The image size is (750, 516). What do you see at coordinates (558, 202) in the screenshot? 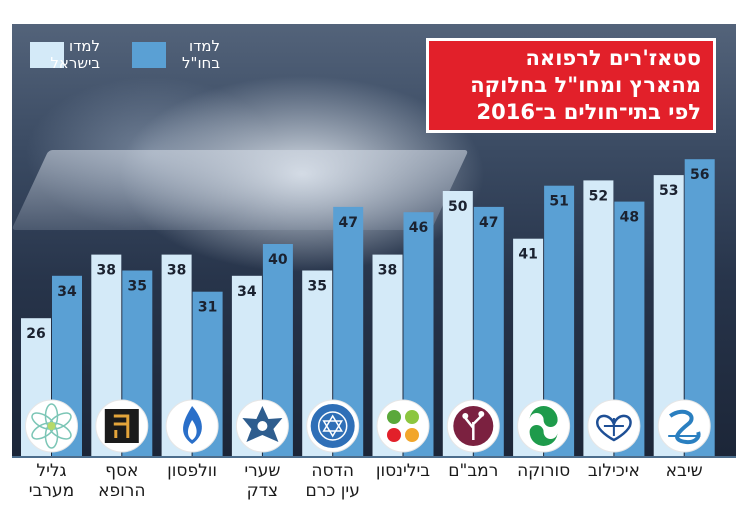
I see `data-label-abroad-7: 51` at bounding box center [558, 202].